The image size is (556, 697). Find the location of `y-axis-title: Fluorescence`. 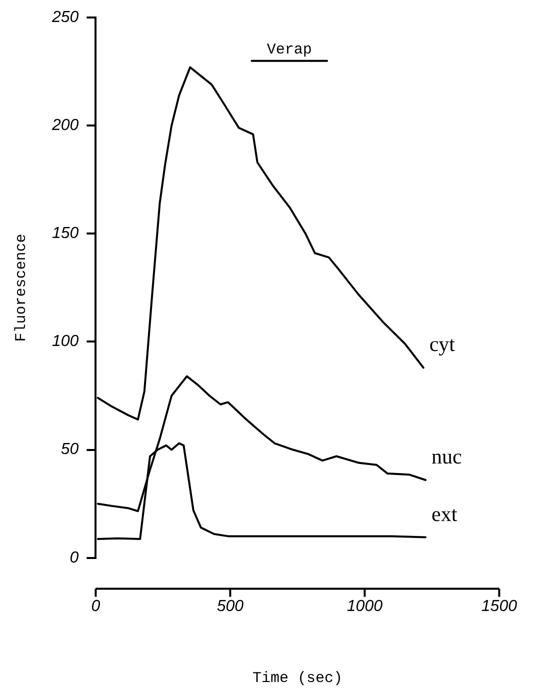

y-axis-title: Fluorescence is located at coordinates (21, 288).